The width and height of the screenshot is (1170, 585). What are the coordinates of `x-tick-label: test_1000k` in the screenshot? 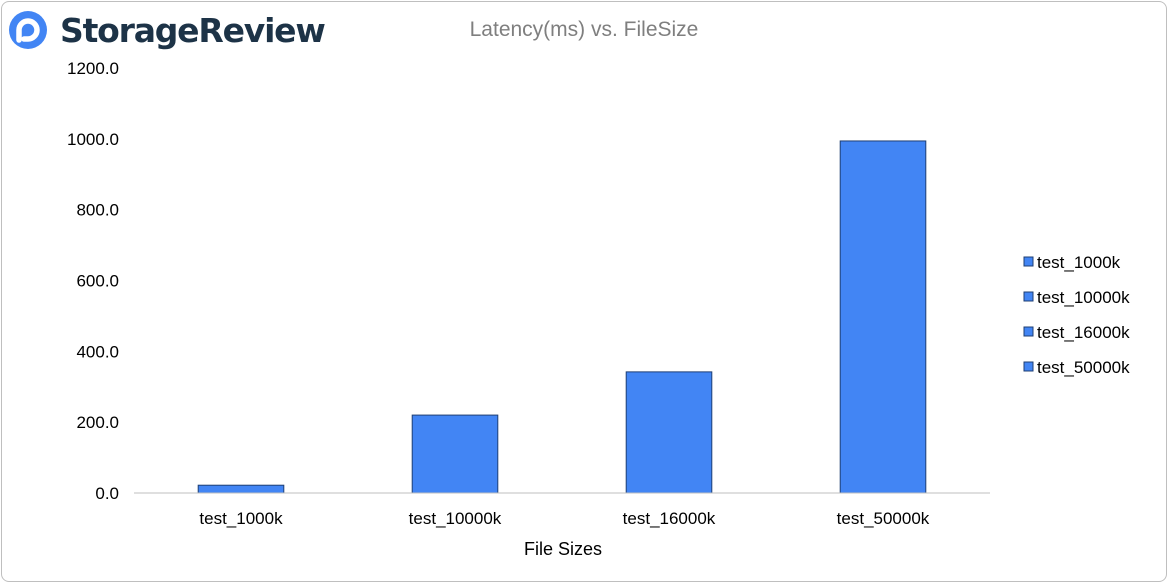 It's located at (241, 518).